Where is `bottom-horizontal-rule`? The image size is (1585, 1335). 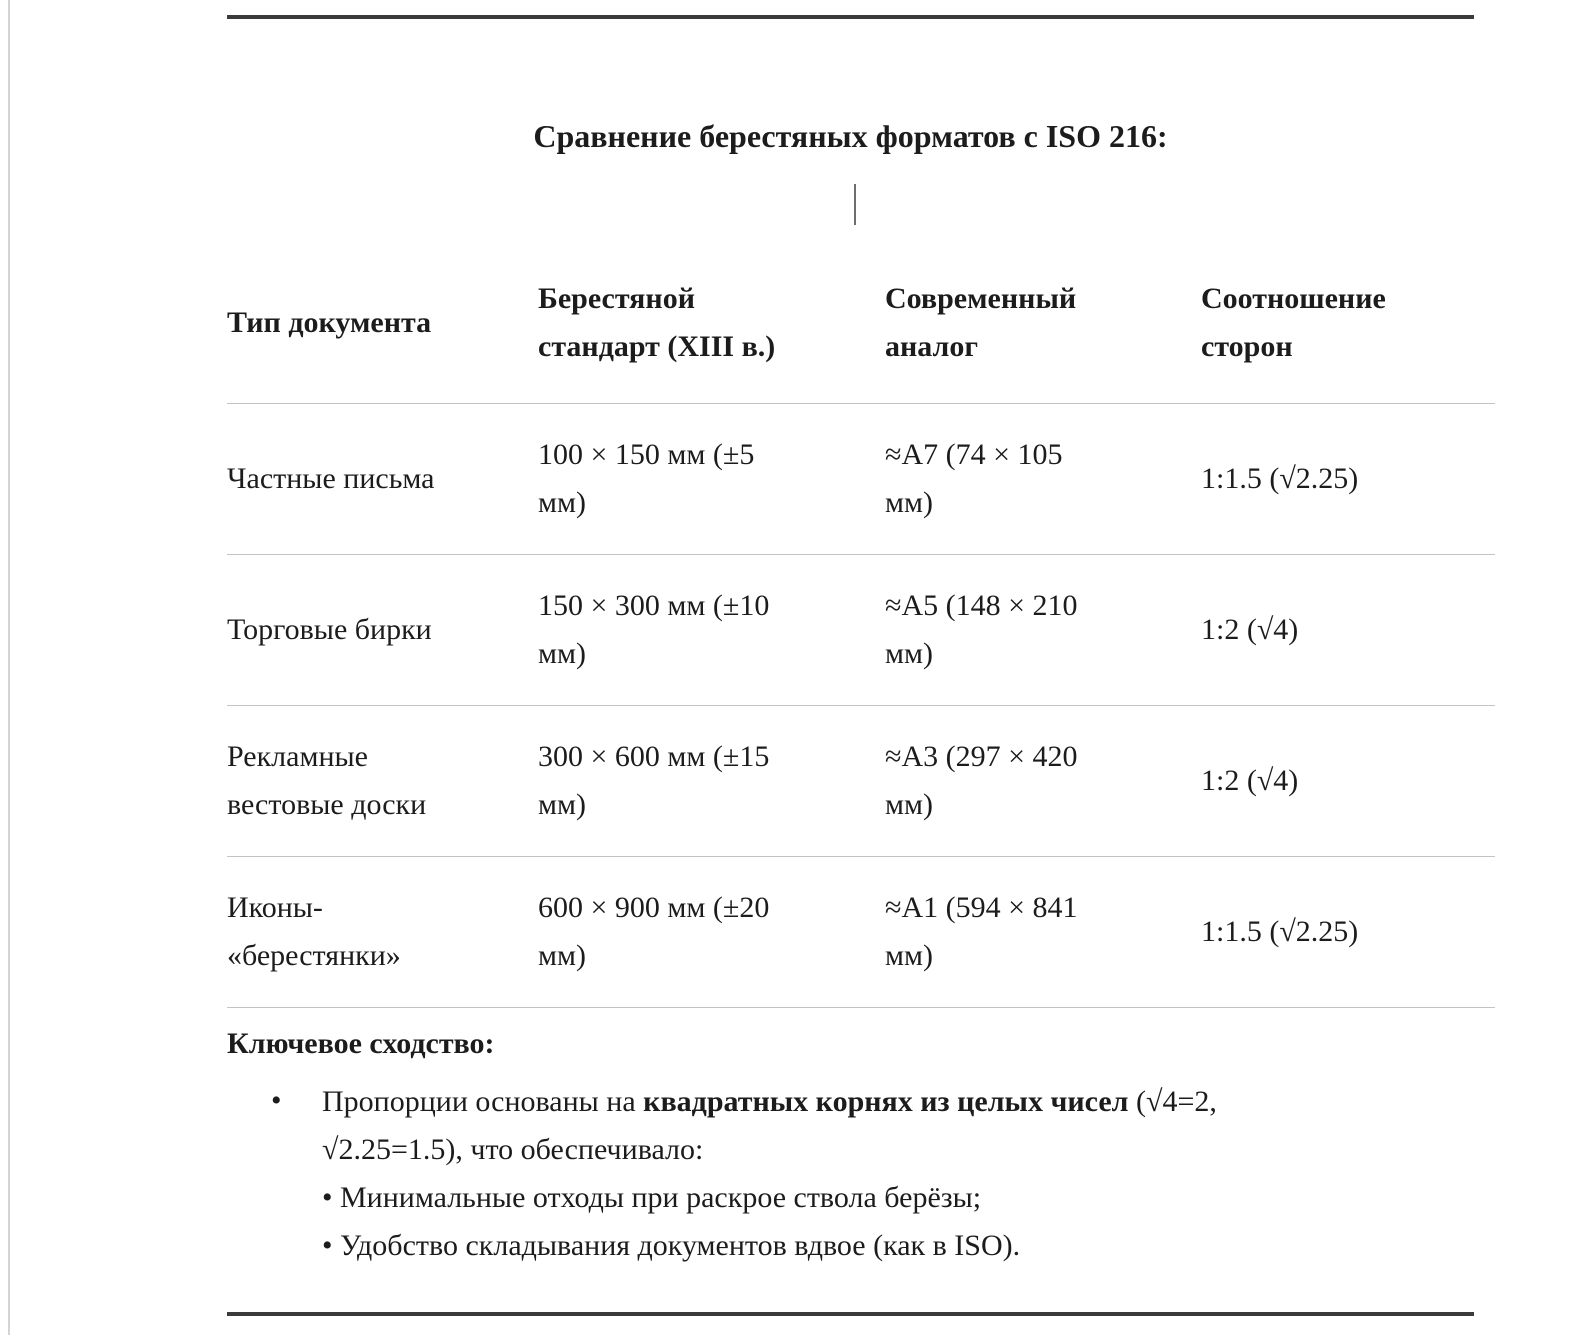 bottom-horizontal-rule is located at coordinates (850, 1314).